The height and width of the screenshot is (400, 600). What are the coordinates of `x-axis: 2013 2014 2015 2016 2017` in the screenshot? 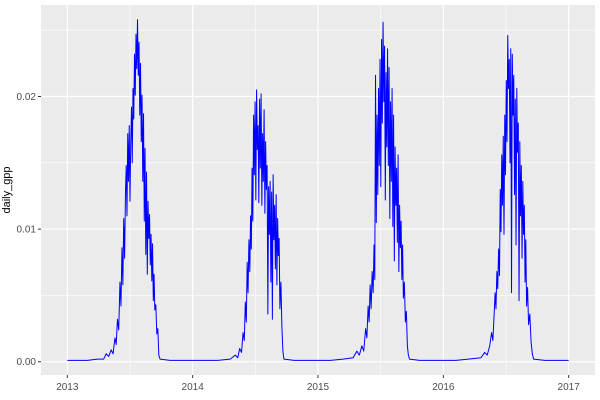 It's located at (318, 384).